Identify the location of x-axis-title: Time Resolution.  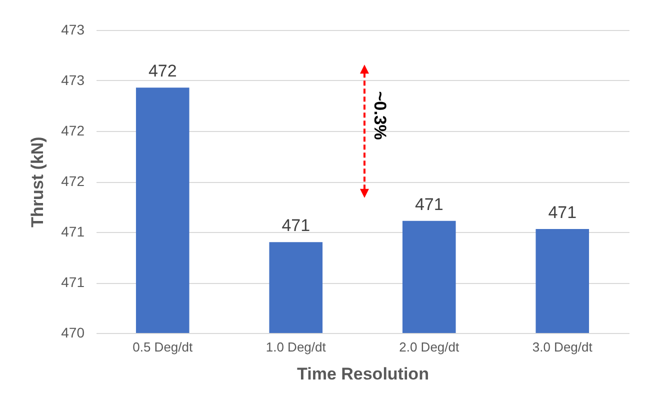
(363, 374).